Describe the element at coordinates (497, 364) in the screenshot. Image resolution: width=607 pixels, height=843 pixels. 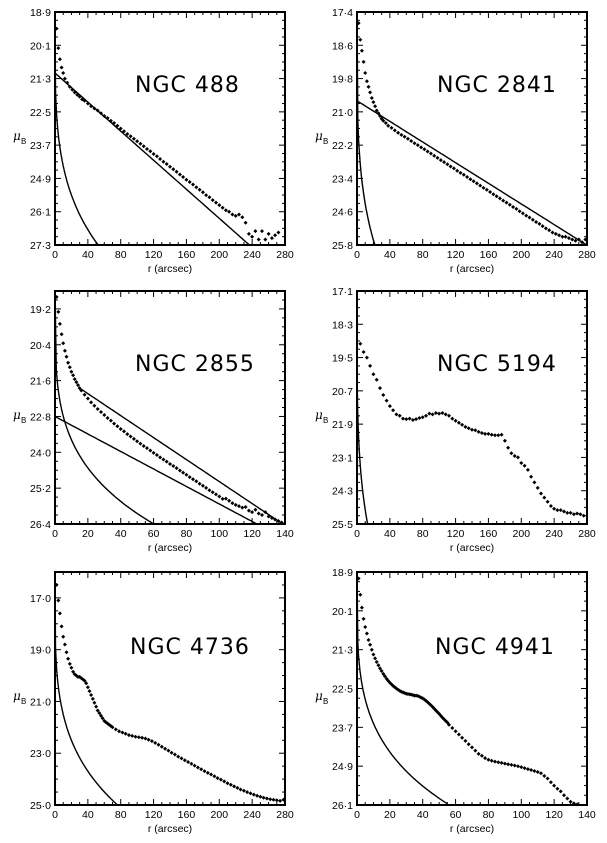
I see `galaxy-label: NGC 5194` at that location.